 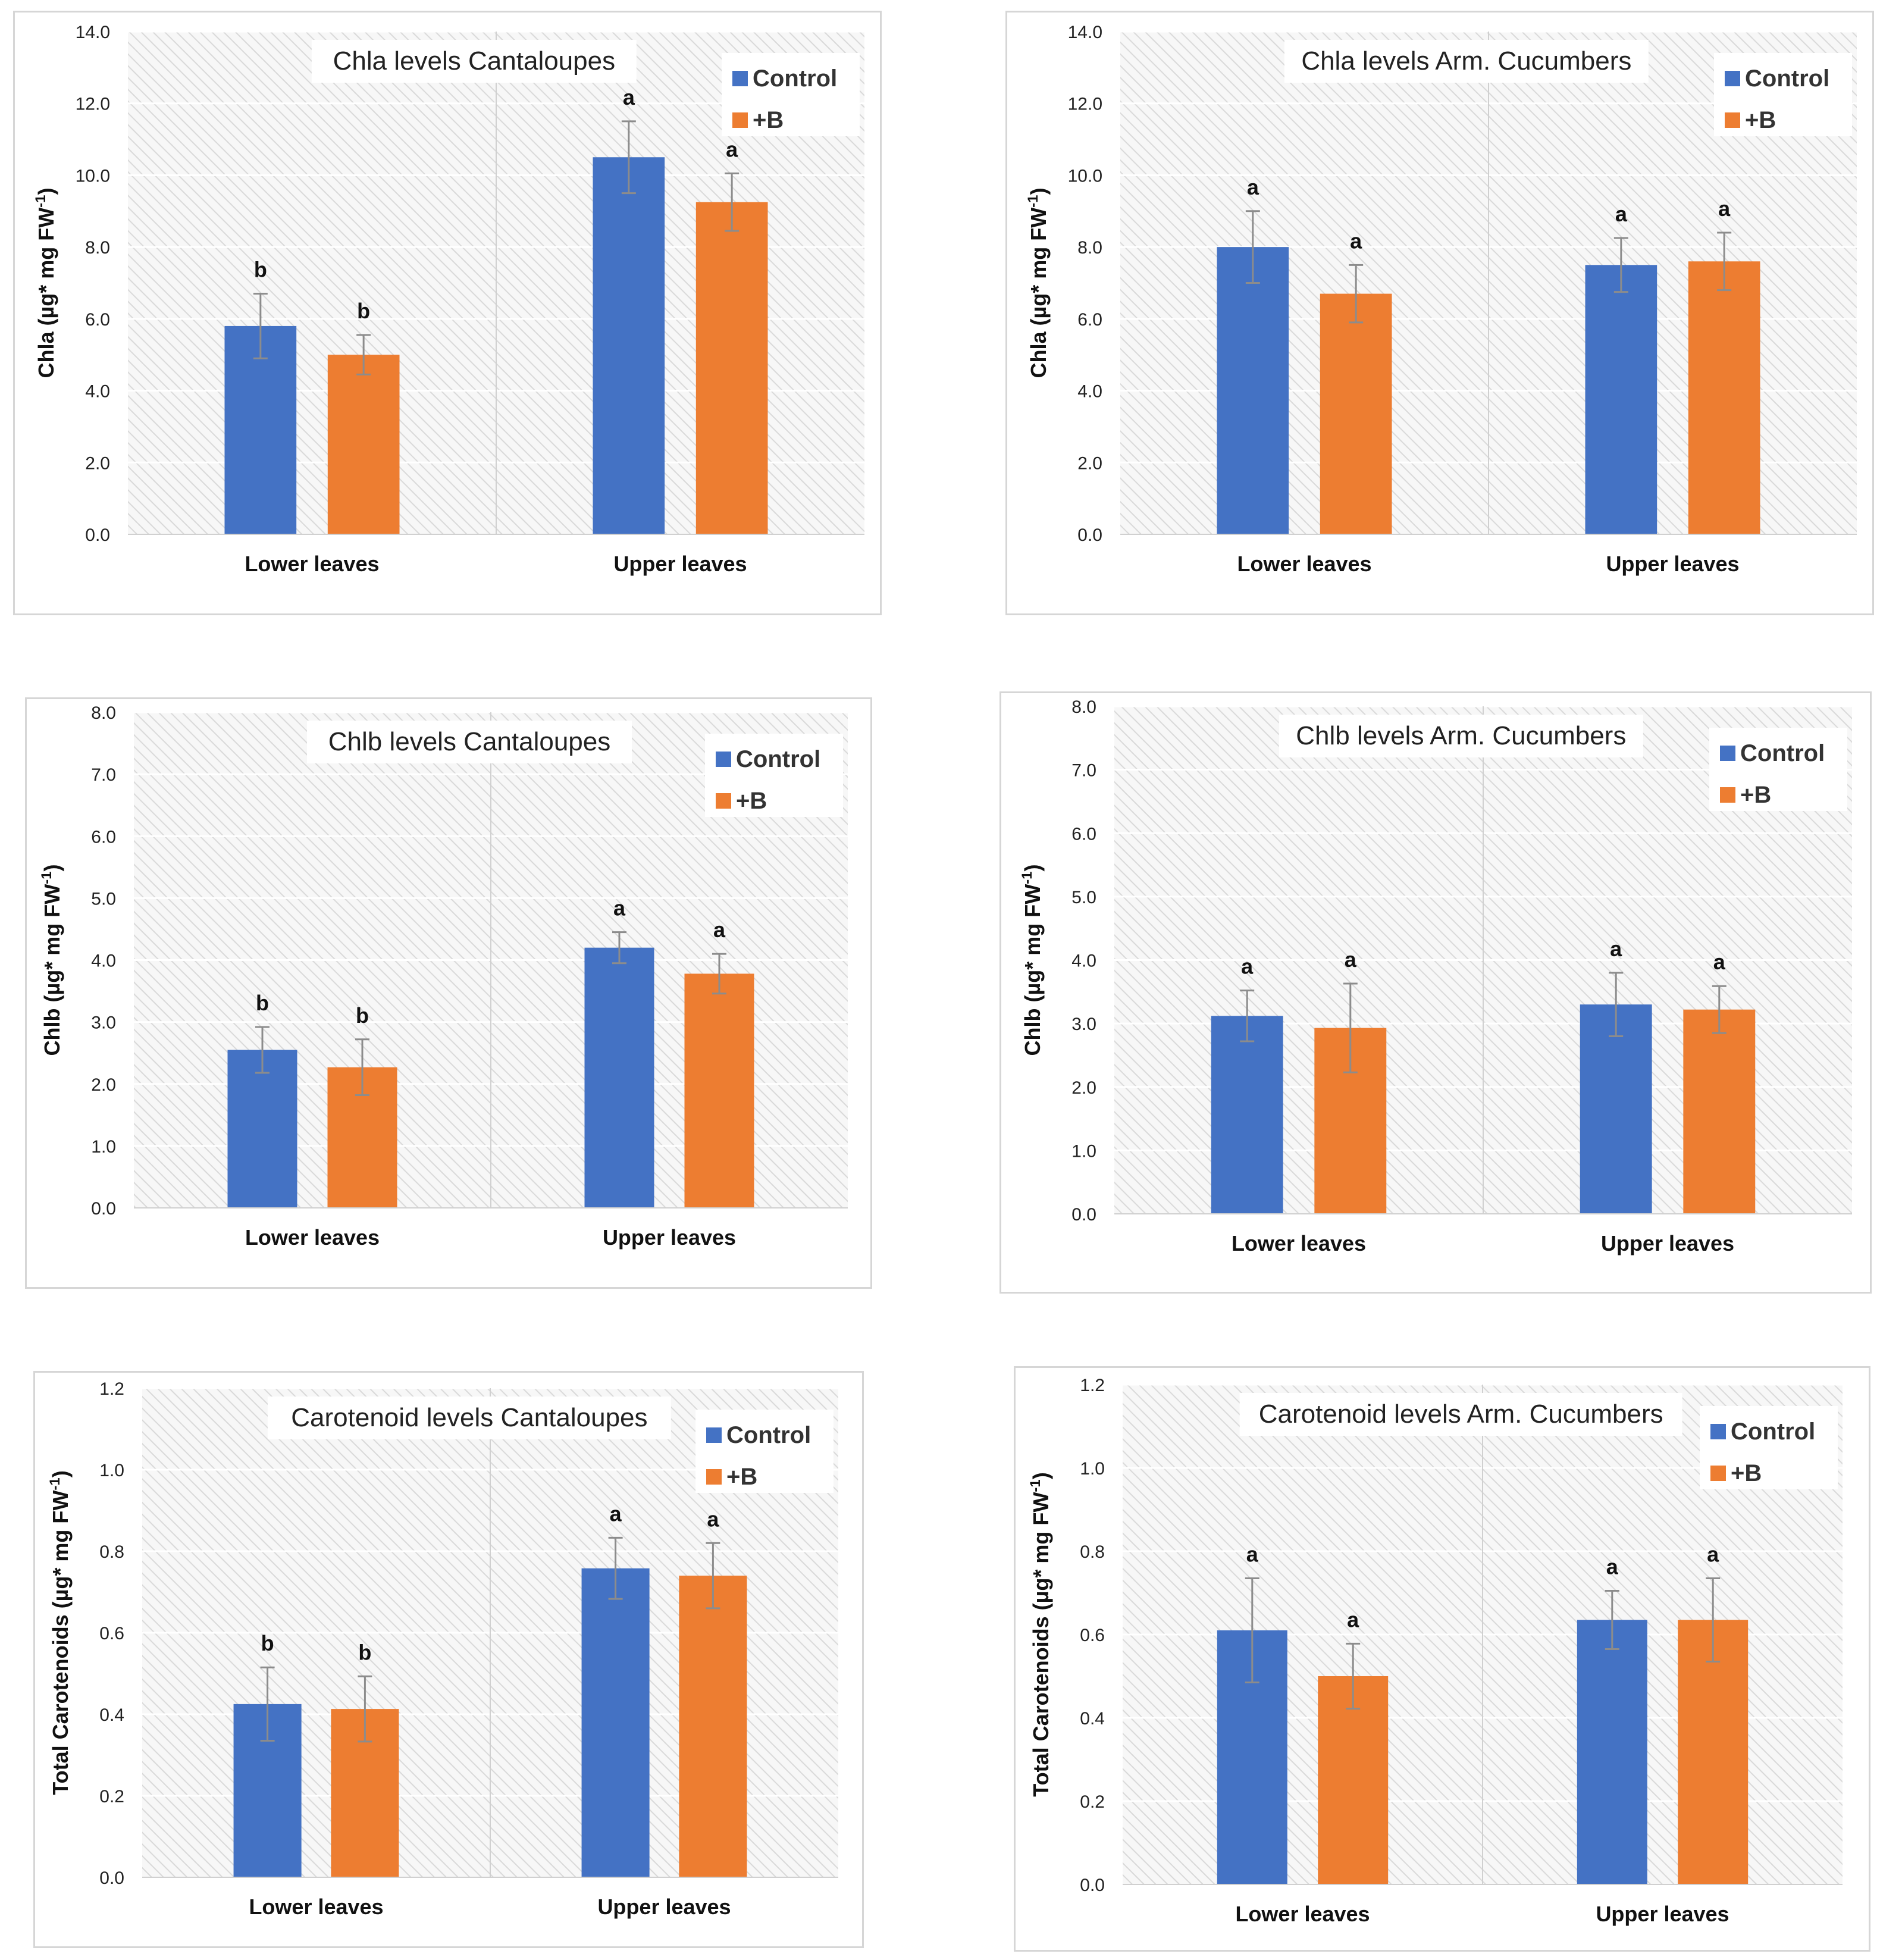 I want to click on y-tick-label: 12.0, so click(x=93, y=104).